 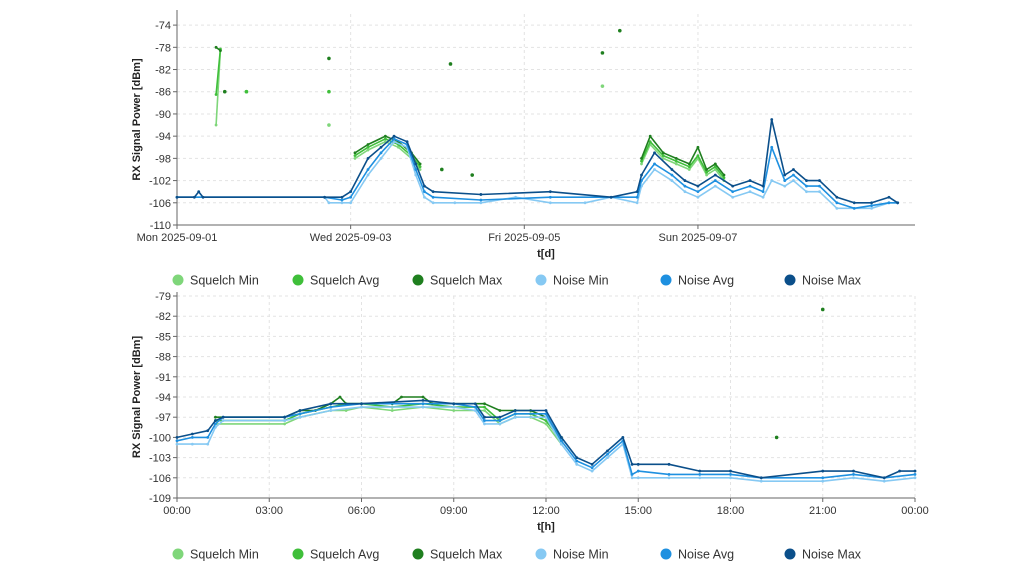 What do you see at coordinates (163, 297) in the screenshot?
I see `y-tick-label: -79` at bounding box center [163, 297].